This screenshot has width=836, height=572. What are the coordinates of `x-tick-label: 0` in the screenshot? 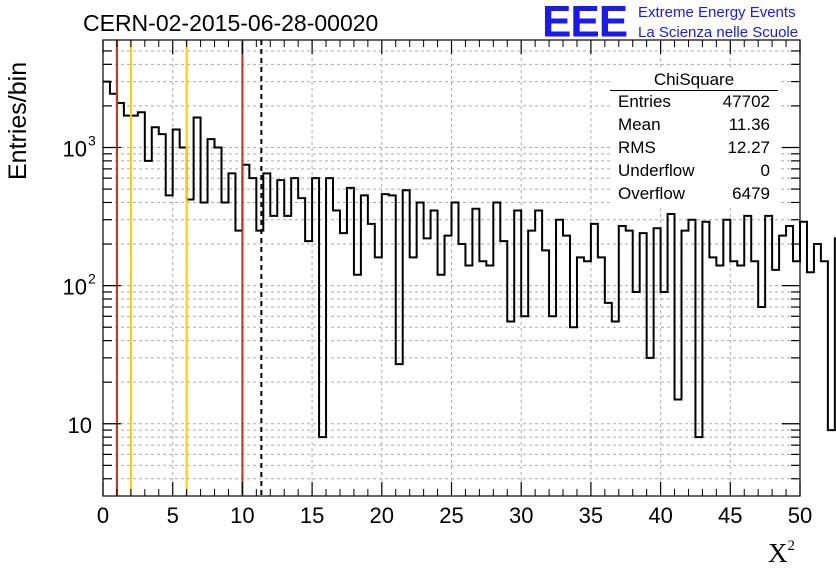 It's located at (103, 515).